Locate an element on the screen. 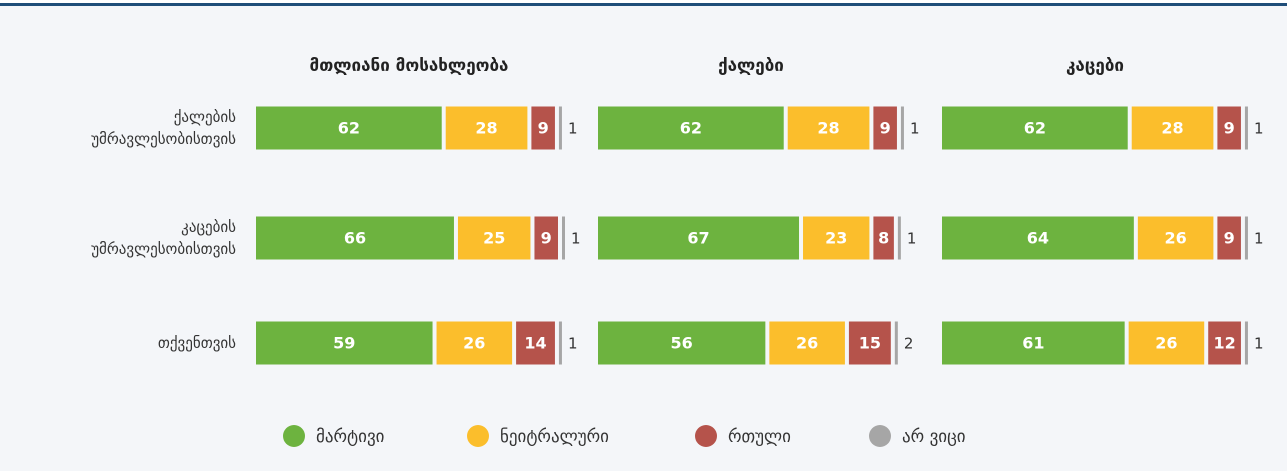 The width and height of the screenshot is (1287, 471). top-border is located at coordinates (643, 4).